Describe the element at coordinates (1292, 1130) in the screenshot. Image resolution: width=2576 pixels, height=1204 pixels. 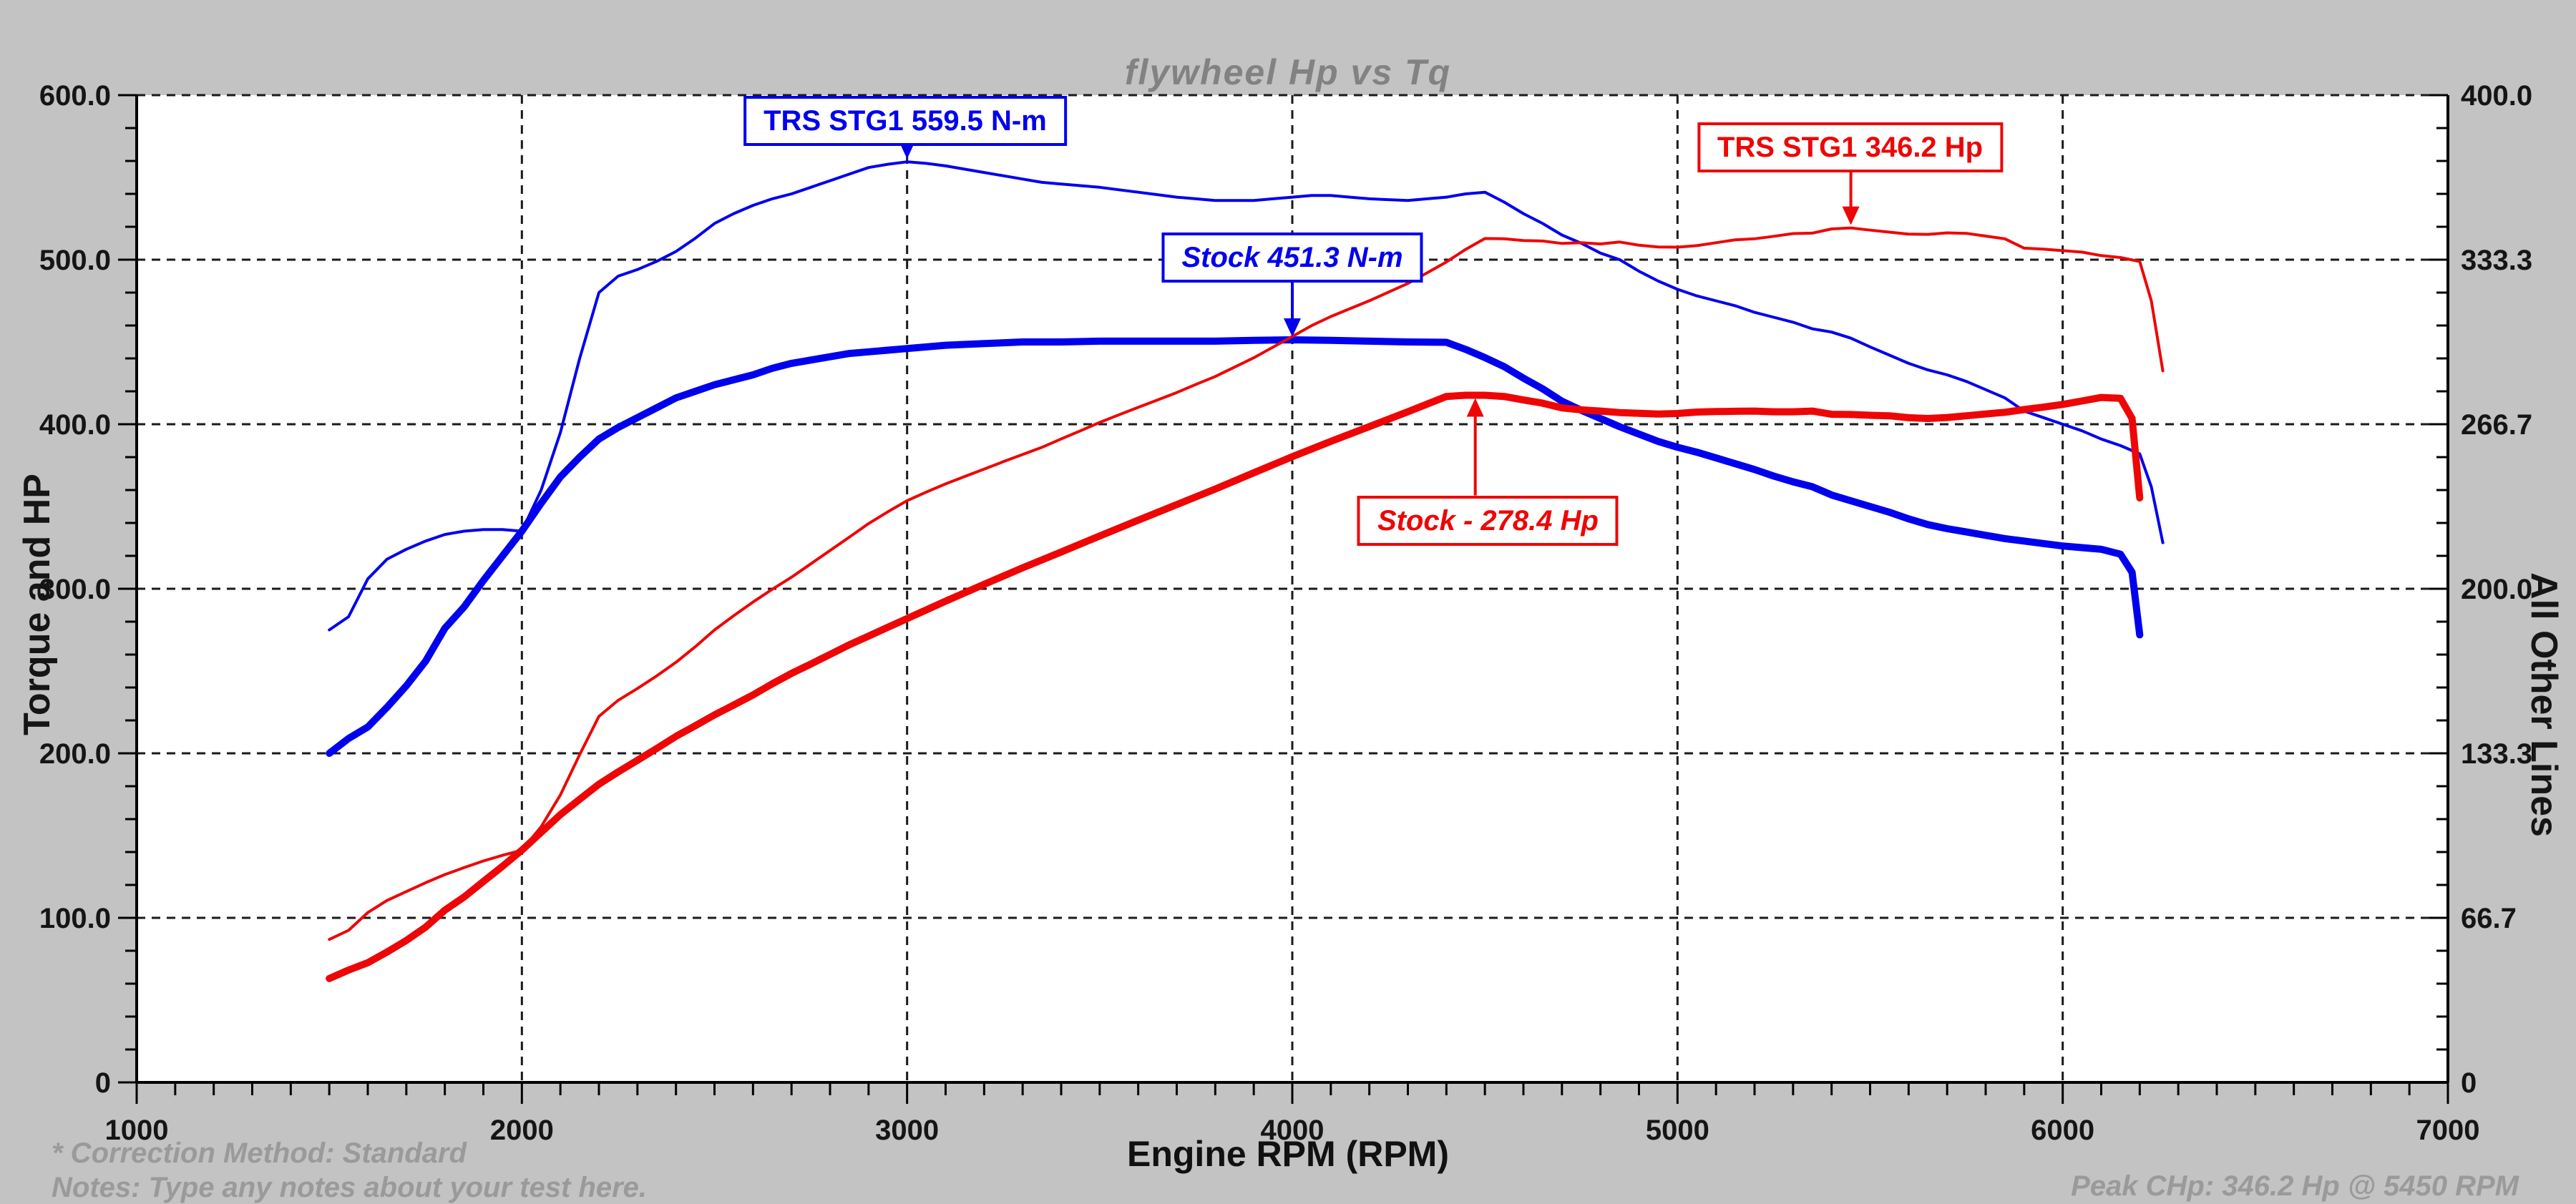
I see `tick-label: 4000` at that location.